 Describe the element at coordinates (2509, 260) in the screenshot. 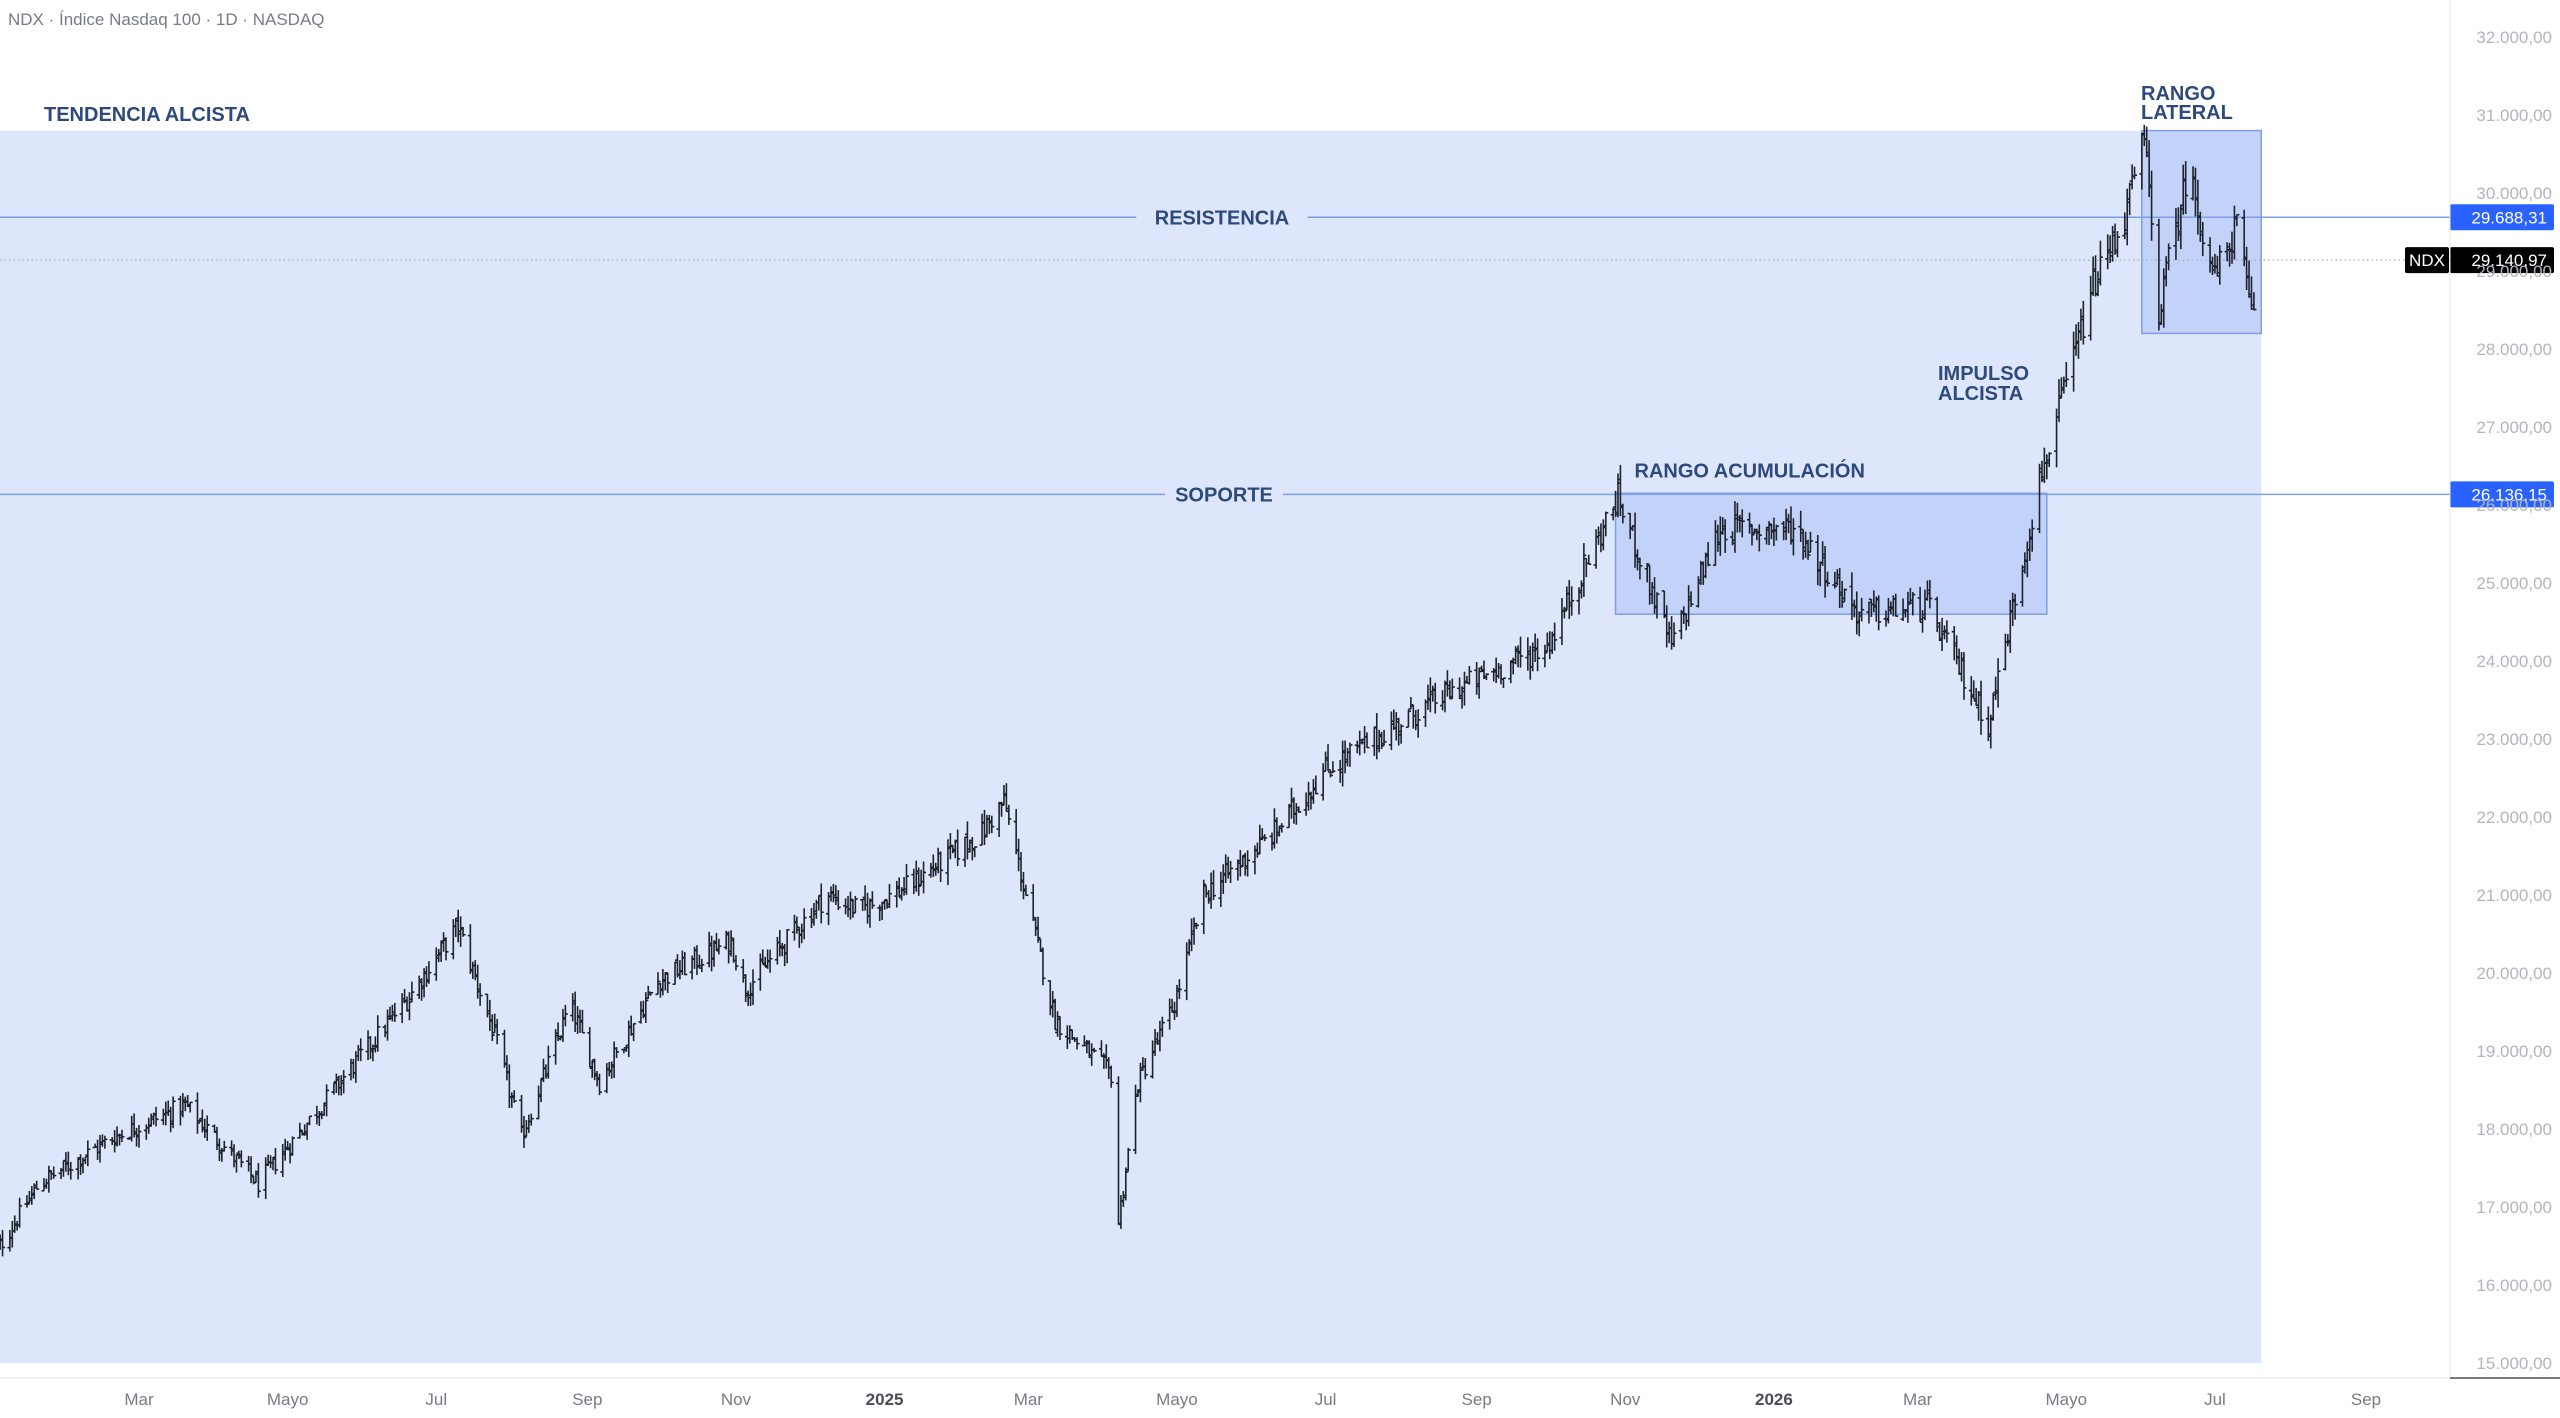

I see `last-price-tag-value: 29.140,97` at that location.